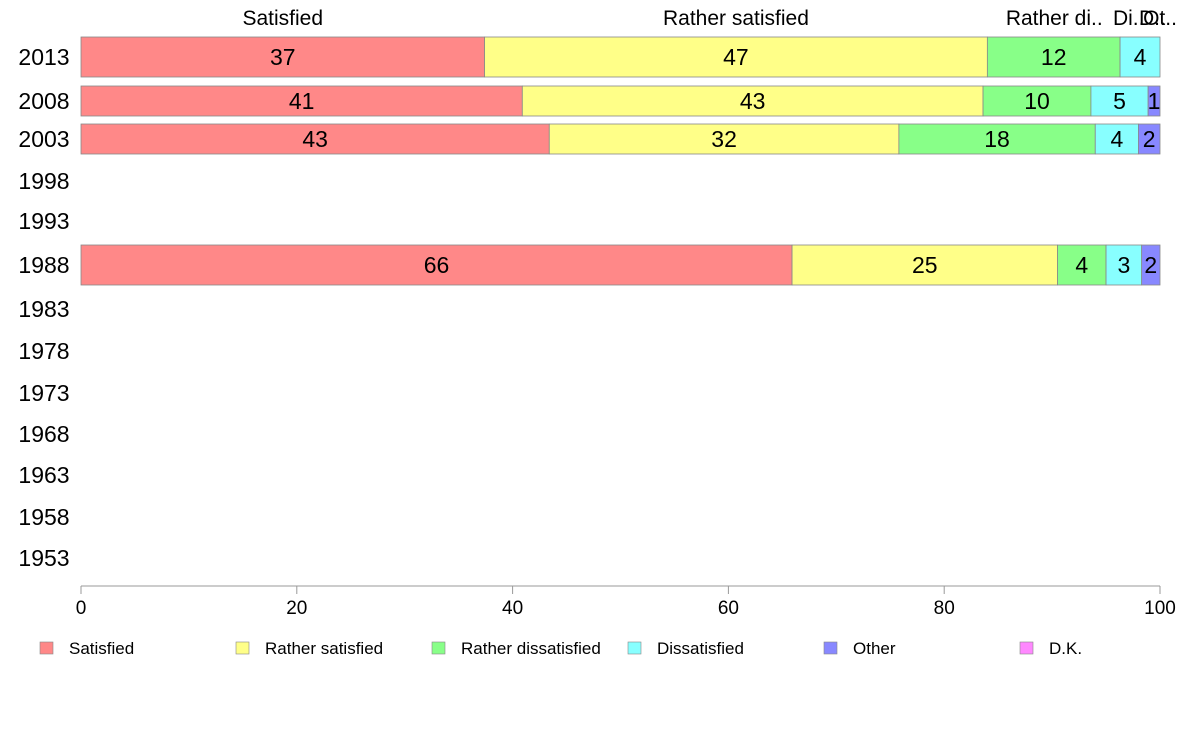 The image size is (1188, 736). I want to click on bar-segment-2008-rather-satisfied, so click(752, 101).